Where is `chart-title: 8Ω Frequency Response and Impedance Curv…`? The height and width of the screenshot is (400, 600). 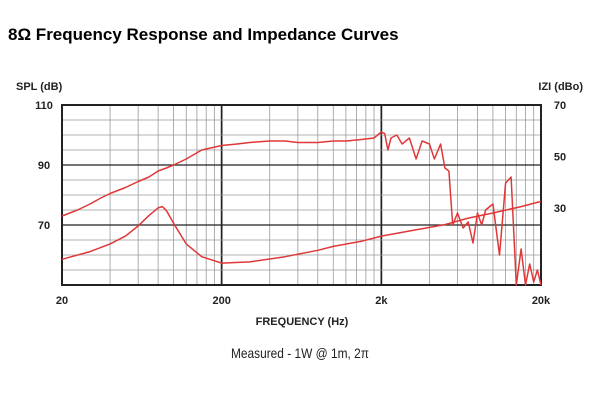
chart-title: 8Ω Frequency Response and Impedance Curv… is located at coordinates (203, 34).